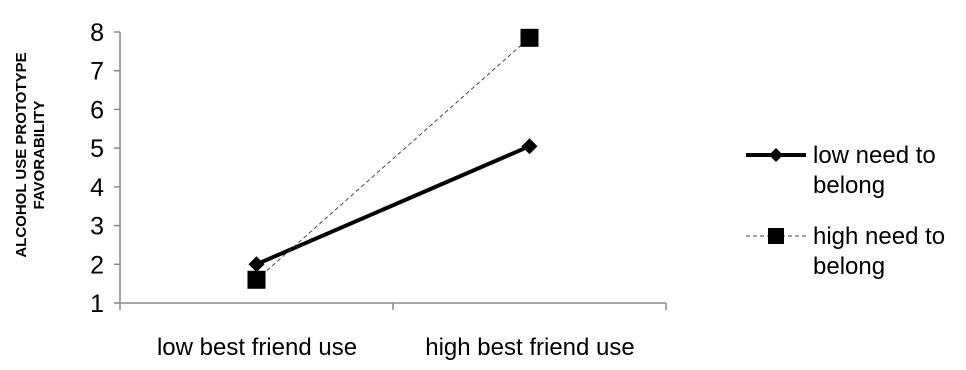 This screenshot has width=966, height=370. I want to click on y-tick-label: 3, so click(97, 227).